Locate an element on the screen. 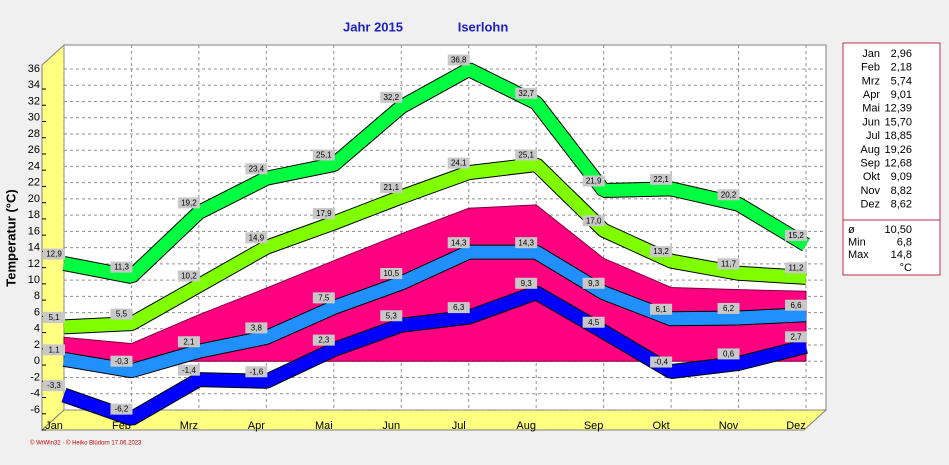  value-label: 10,2 is located at coordinates (189, 276).